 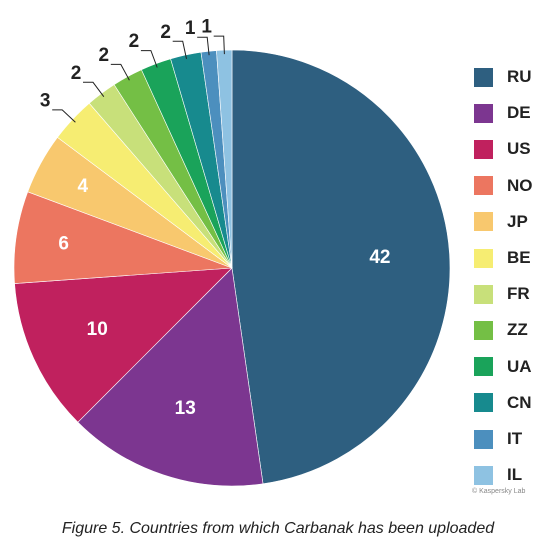 I want to click on legend-label: CN, so click(x=519, y=402).